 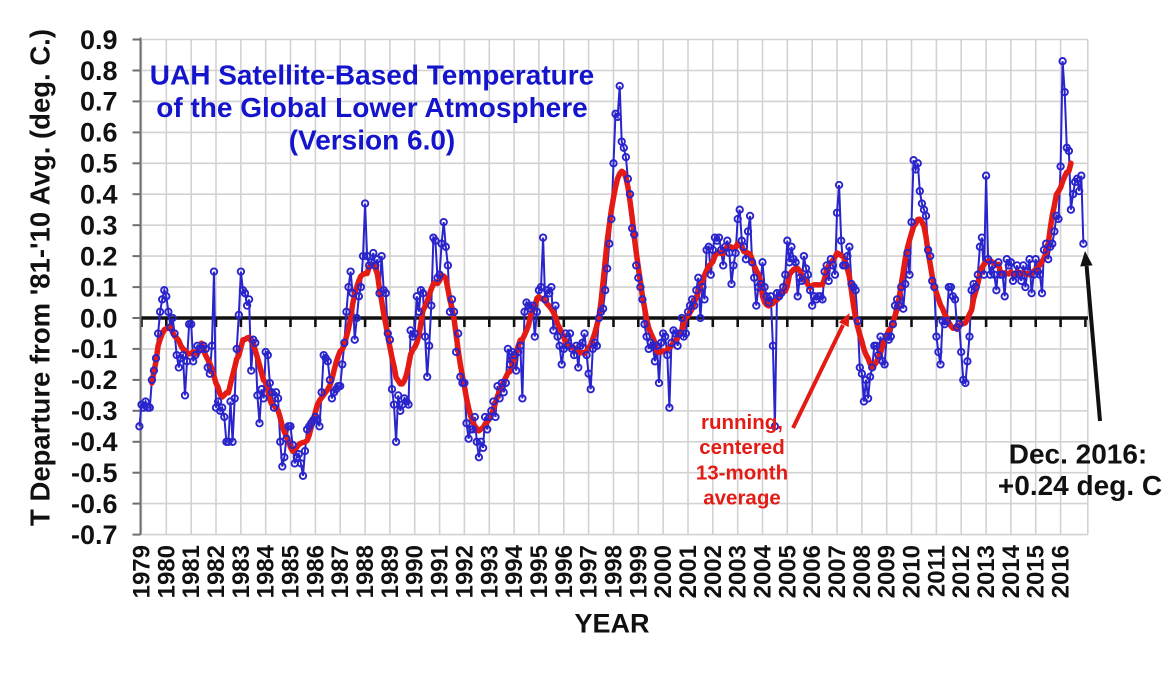 What do you see at coordinates (94, 535) in the screenshot?
I see `svg-text: -0.7` at bounding box center [94, 535].